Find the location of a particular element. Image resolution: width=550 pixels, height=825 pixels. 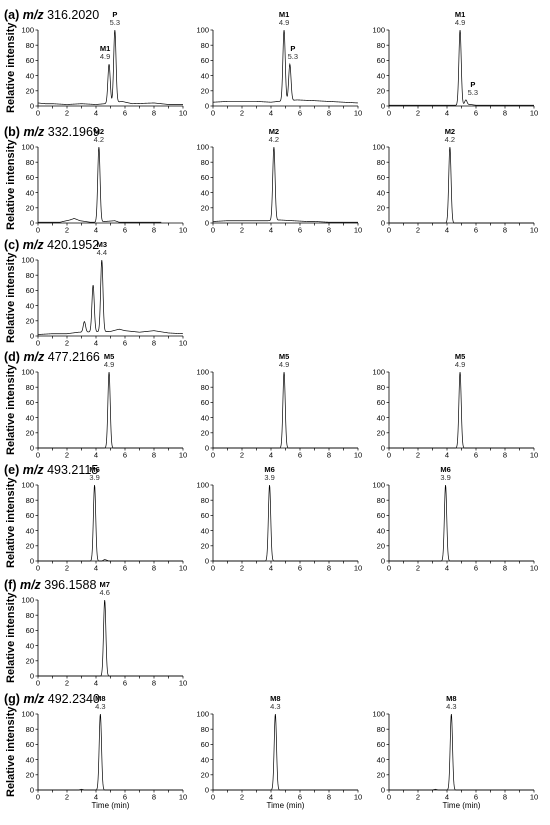

chromatogram-panel-d2: 0 20 40 60 80 100 0 2 4 6 8 10 M54.9 is located at coordinates (279, 406).